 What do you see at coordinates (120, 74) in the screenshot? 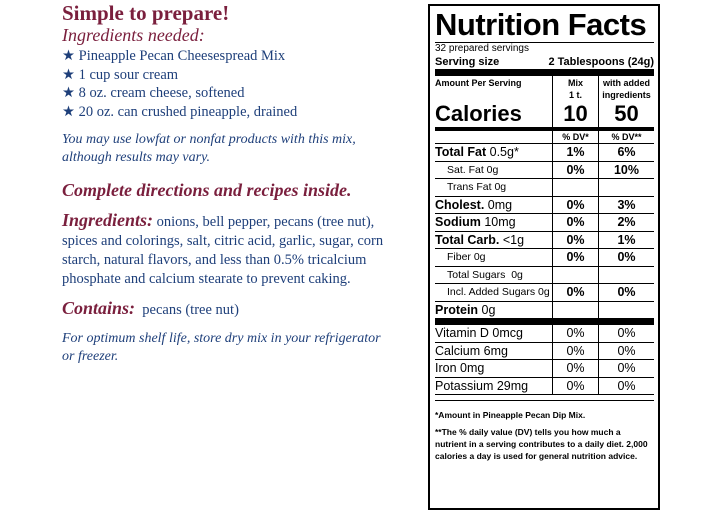
I see `list-item: ★ 1 cup sour cream` at bounding box center [120, 74].